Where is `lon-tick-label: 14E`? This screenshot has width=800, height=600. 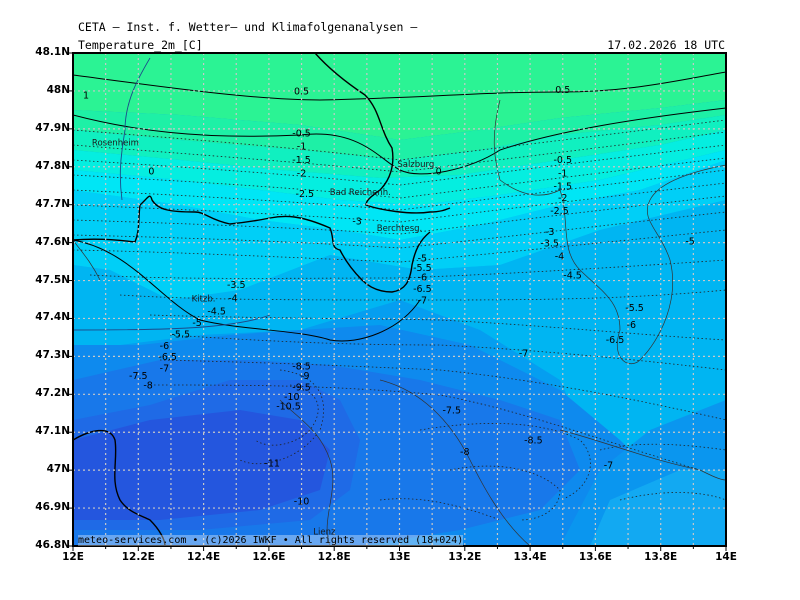
lon-tick-label: 14E is located at coordinates (726, 557).